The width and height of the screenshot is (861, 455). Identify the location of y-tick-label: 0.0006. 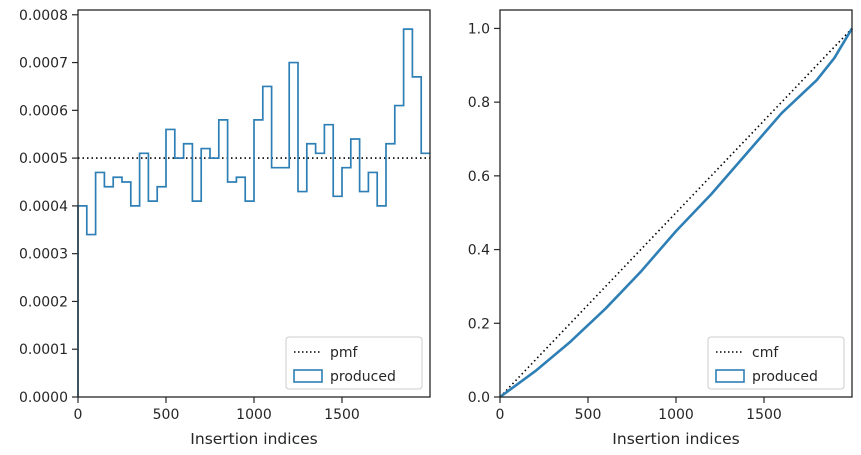
(43, 111).